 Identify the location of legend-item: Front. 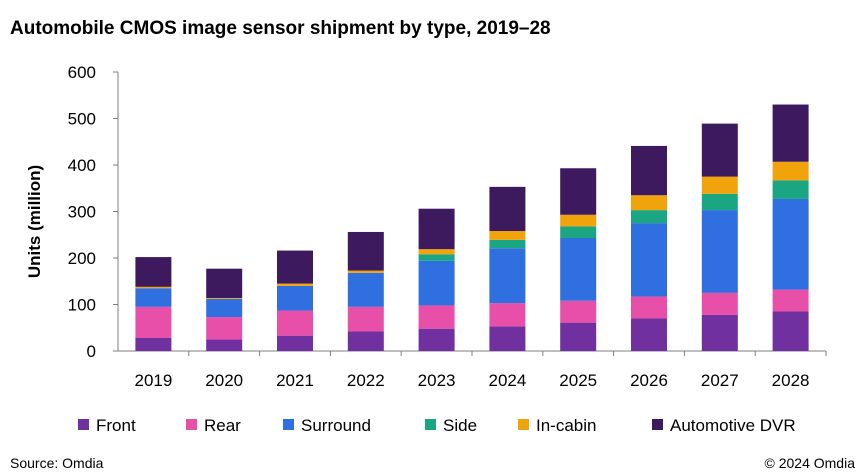
(107, 425).